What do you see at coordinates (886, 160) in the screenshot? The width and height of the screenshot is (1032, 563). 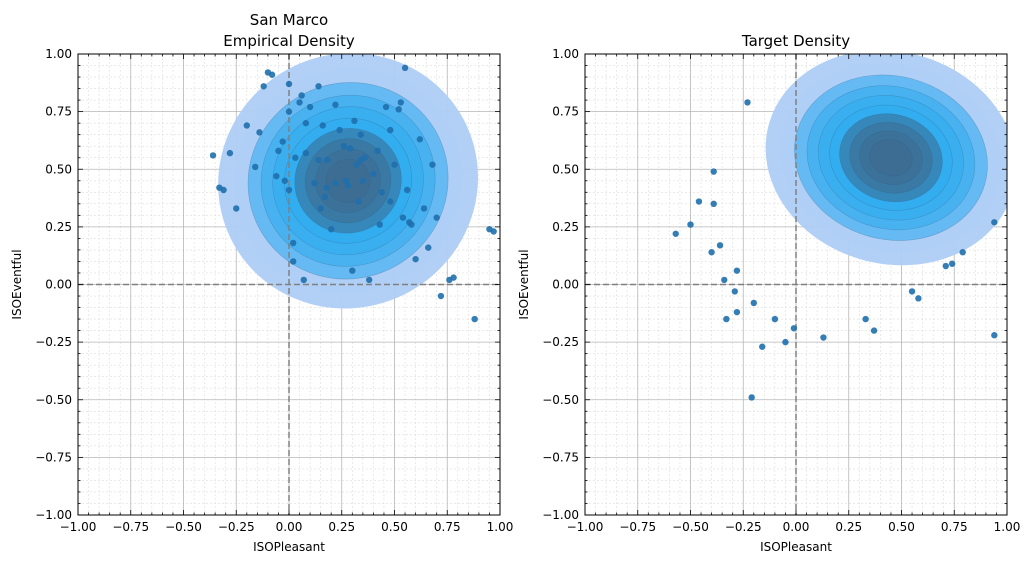 I see `density-contours` at bounding box center [886, 160].